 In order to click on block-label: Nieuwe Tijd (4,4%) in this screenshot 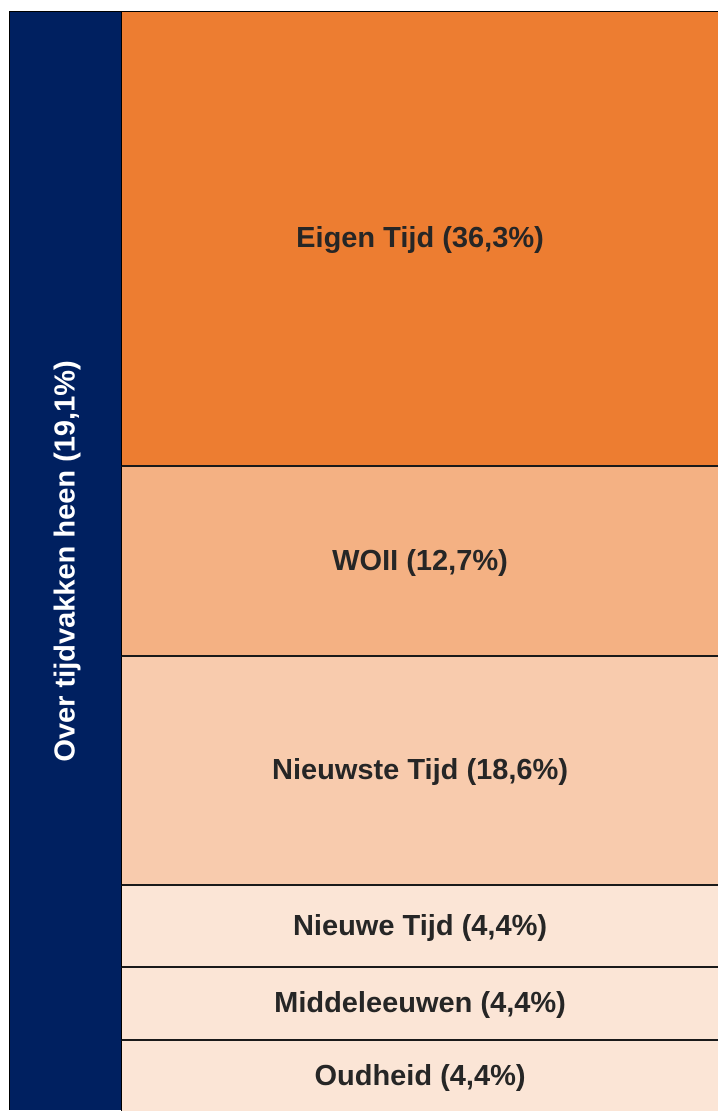, I will do `click(420, 925)`.